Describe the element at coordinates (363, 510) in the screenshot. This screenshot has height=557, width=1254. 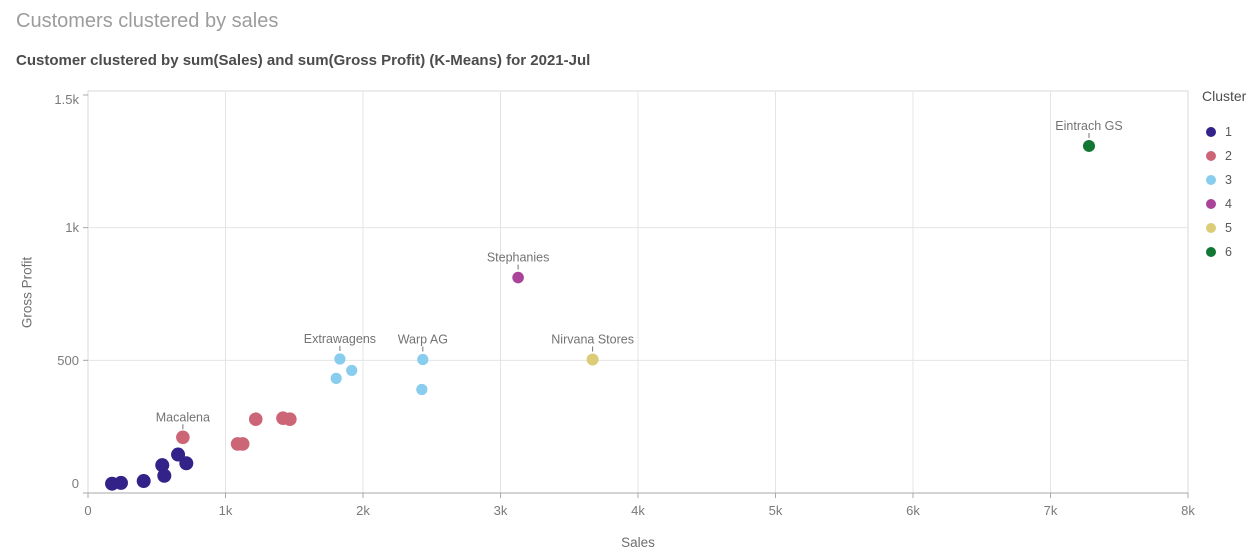
I see `x-tick-label: 2k` at that location.